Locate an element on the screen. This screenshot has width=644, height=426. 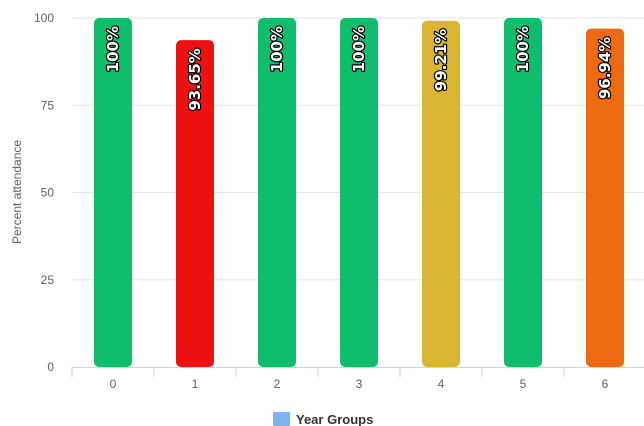
y-tick-label: 50 is located at coordinates (48, 193).